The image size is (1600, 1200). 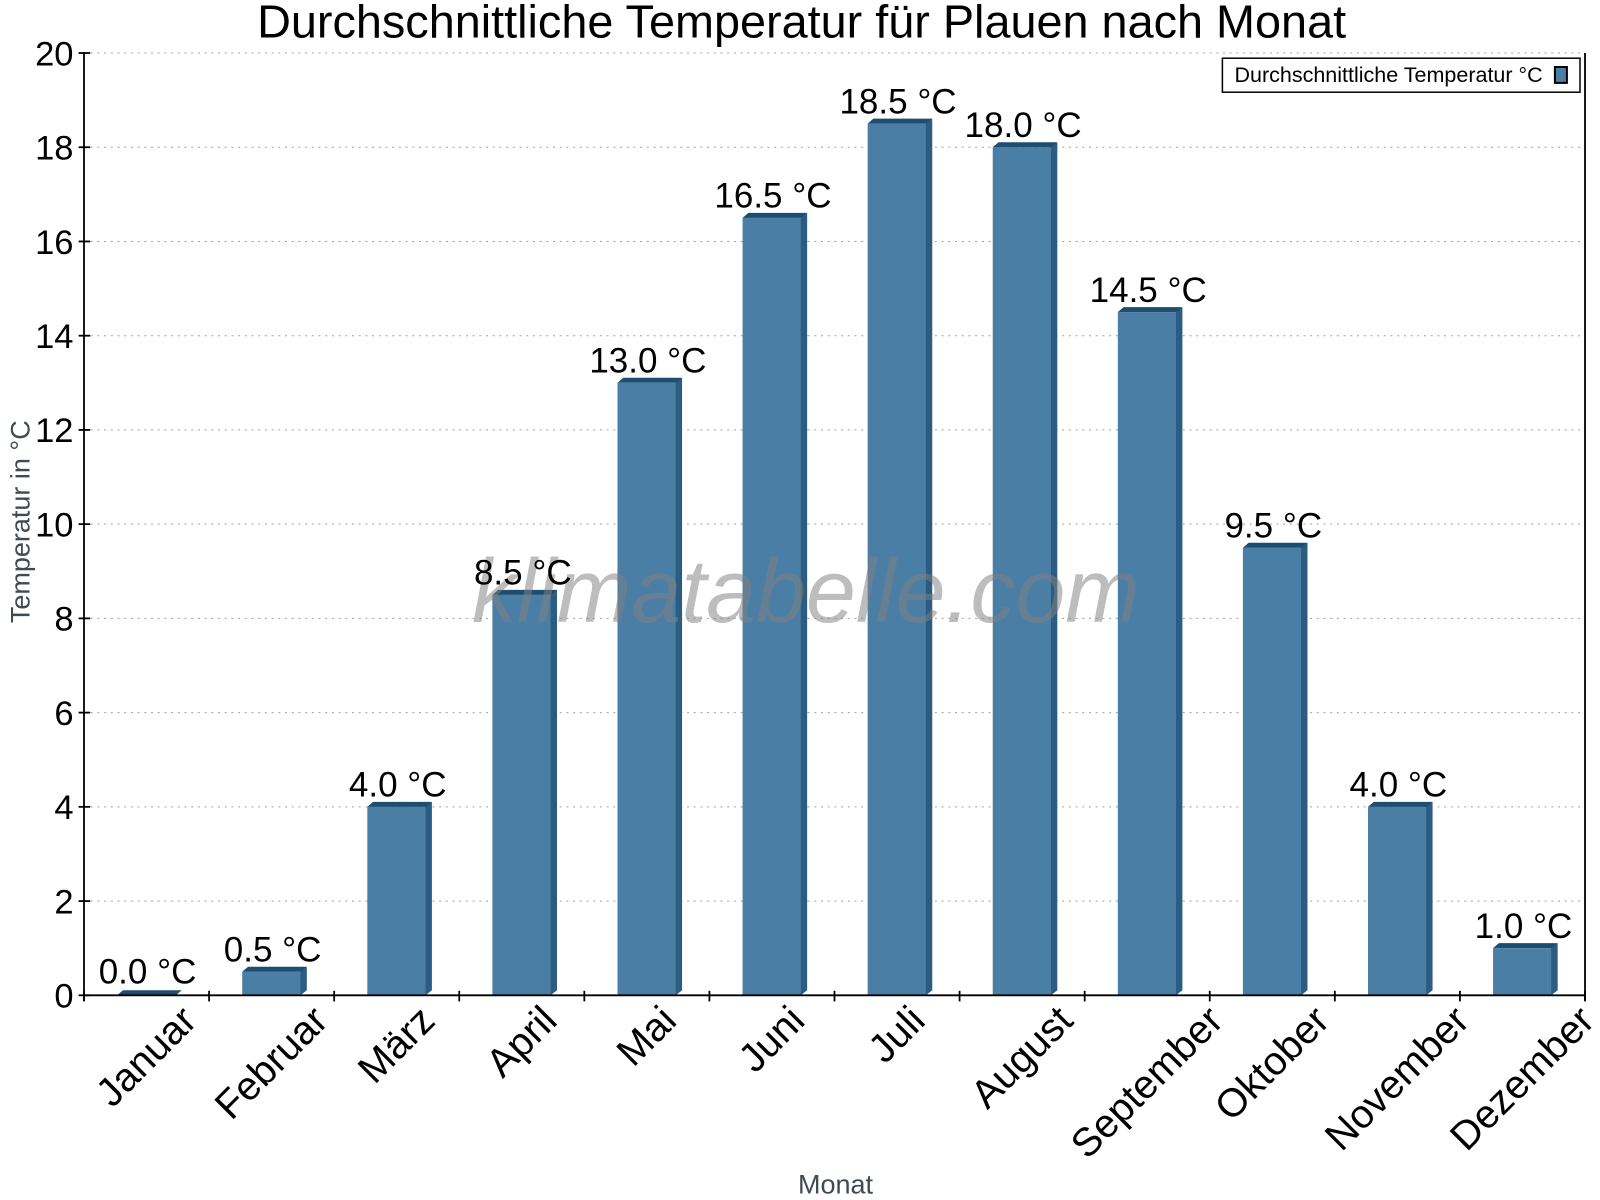 What do you see at coordinates (63, 620) in the screenshot?
I see `svg-text: 8` at bounding box center [63, 620].